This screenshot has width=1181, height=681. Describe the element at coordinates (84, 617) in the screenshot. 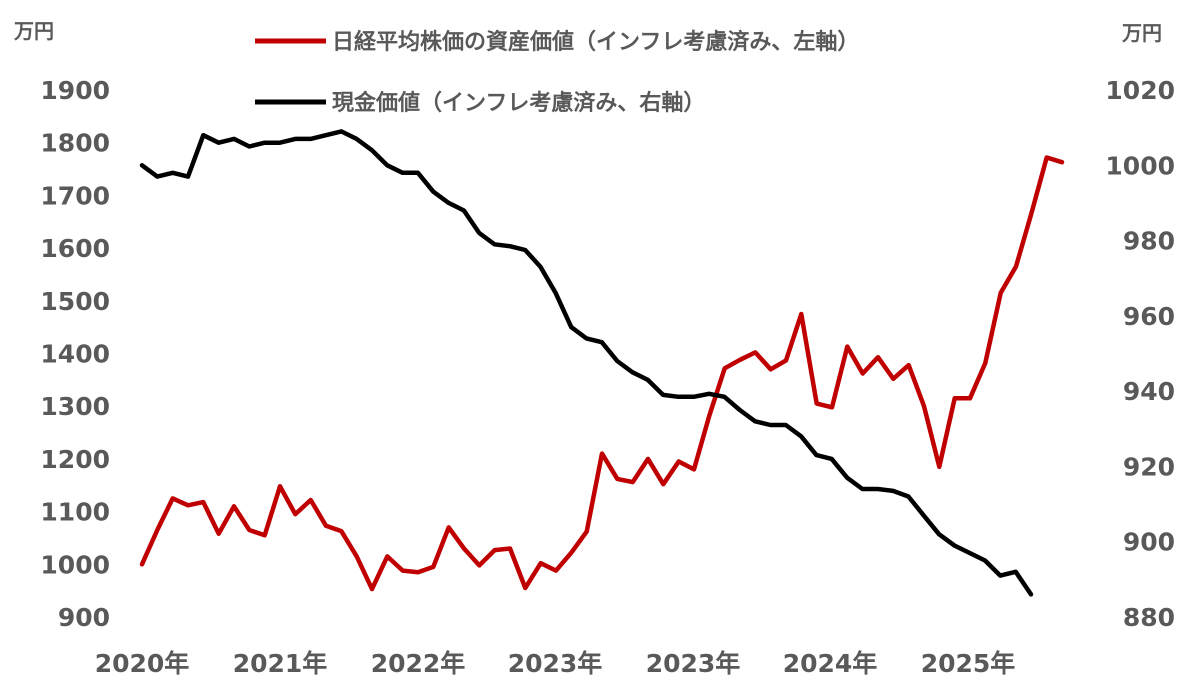

I see `left-tick-label: 900` at that location.